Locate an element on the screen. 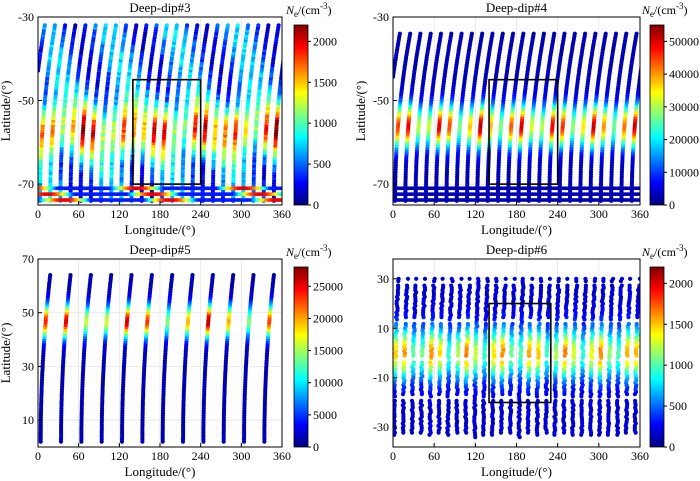  x-tick-label: 60 is located at coordinates (79, 214).